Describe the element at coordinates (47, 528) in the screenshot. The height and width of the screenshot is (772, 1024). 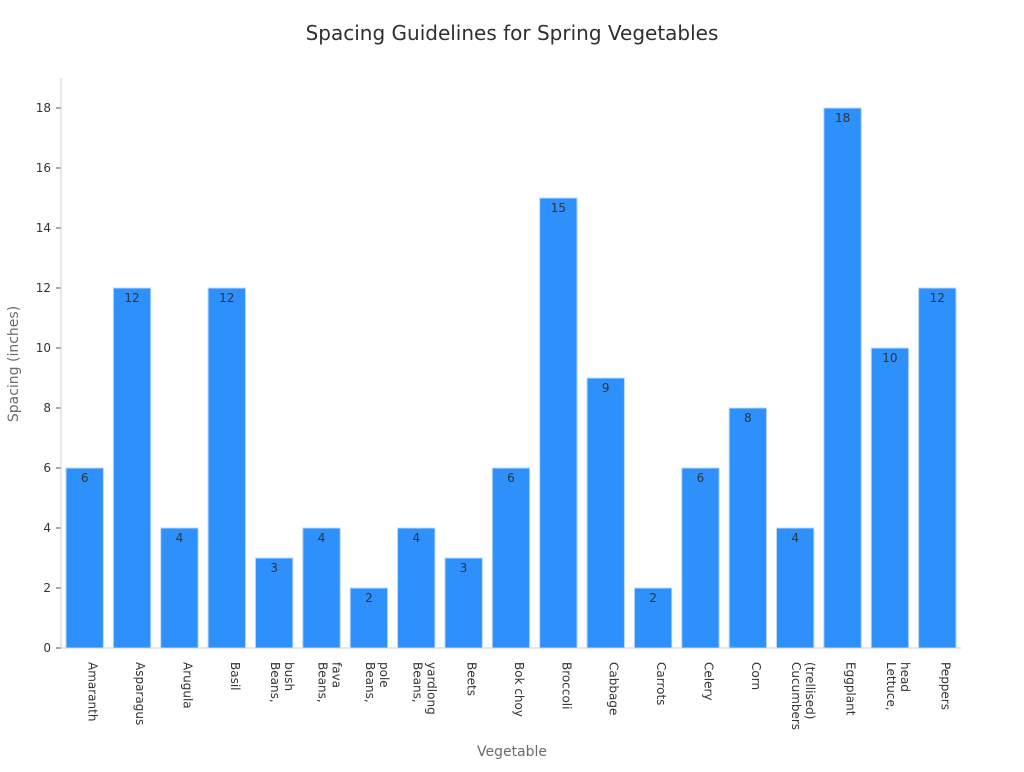
I see `y-tick-label: 4` at that location.